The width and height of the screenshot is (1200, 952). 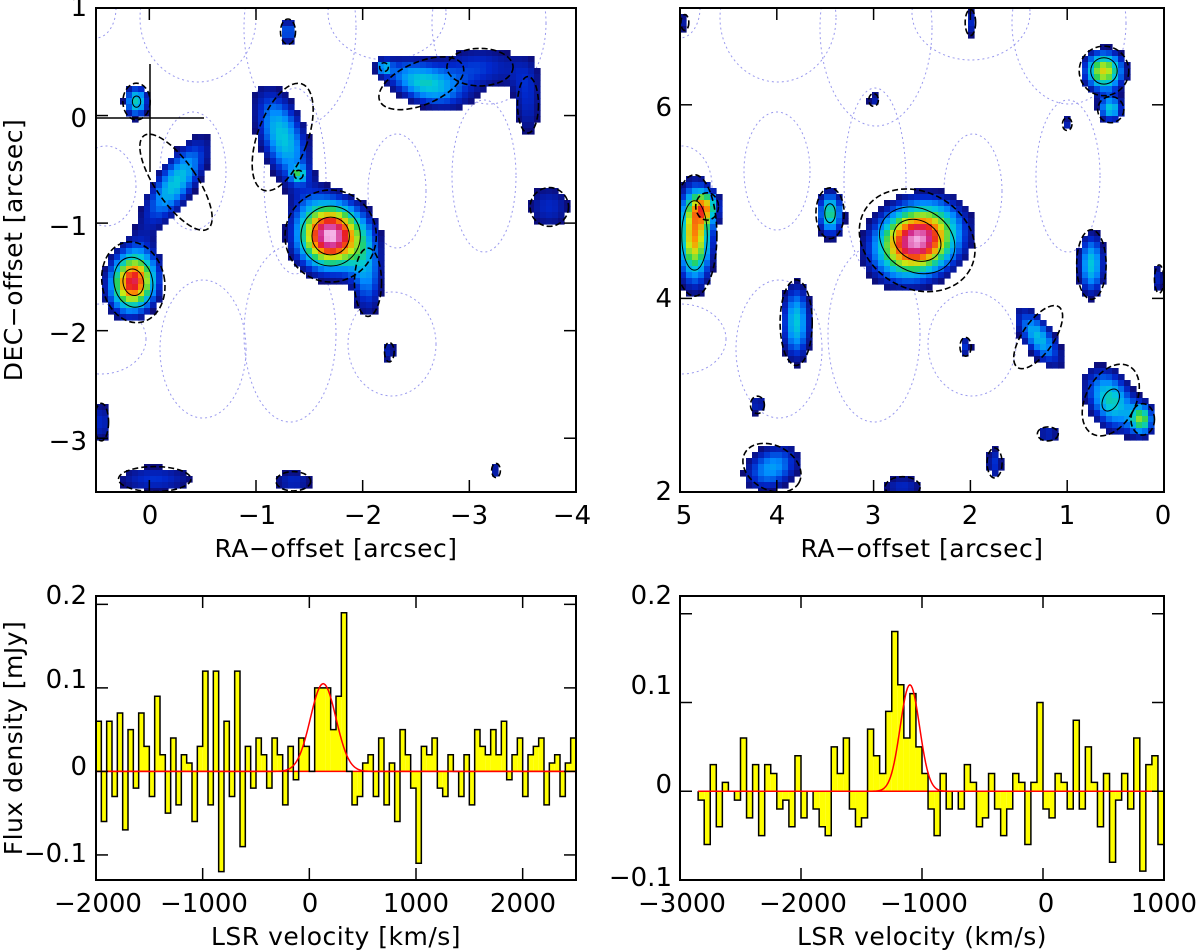 What do you see at coordinates (397, 191) in the screenshot?
I see `negative-contour` at bounding box center [397, 191].